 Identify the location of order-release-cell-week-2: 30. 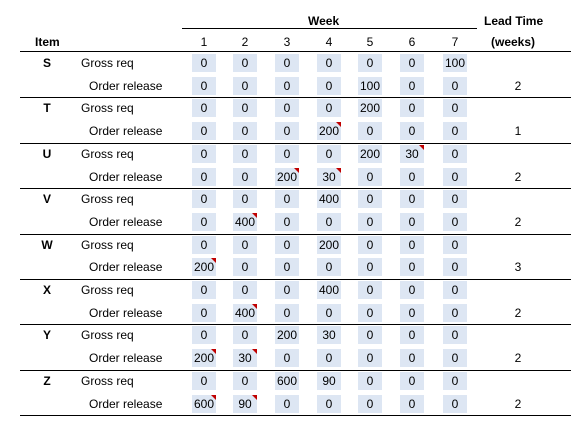
(245, 358).